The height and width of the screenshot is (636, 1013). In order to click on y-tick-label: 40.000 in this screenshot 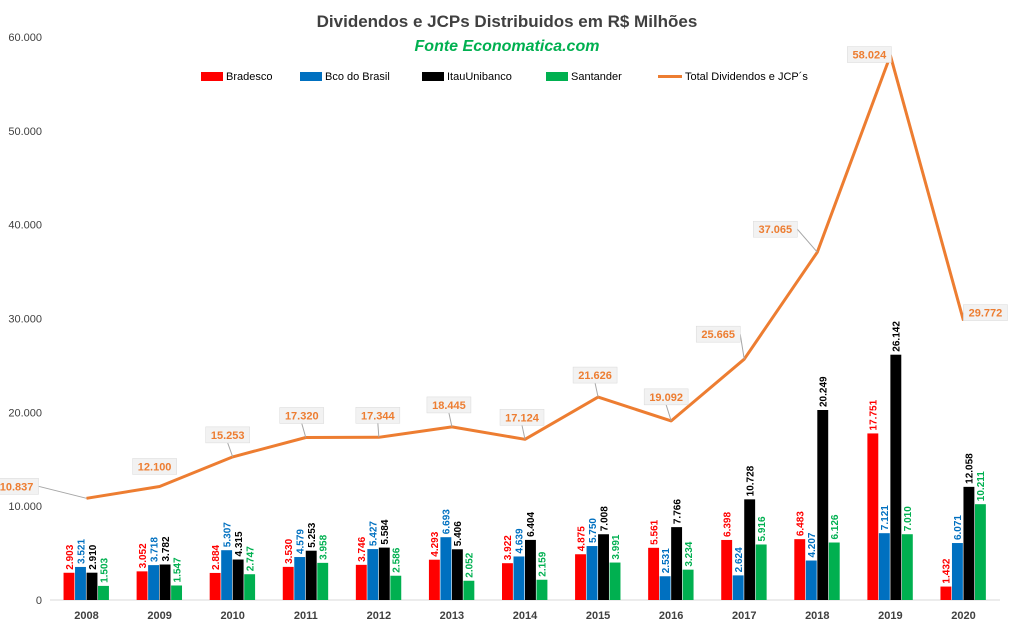, I will do `click(25, 226)`.